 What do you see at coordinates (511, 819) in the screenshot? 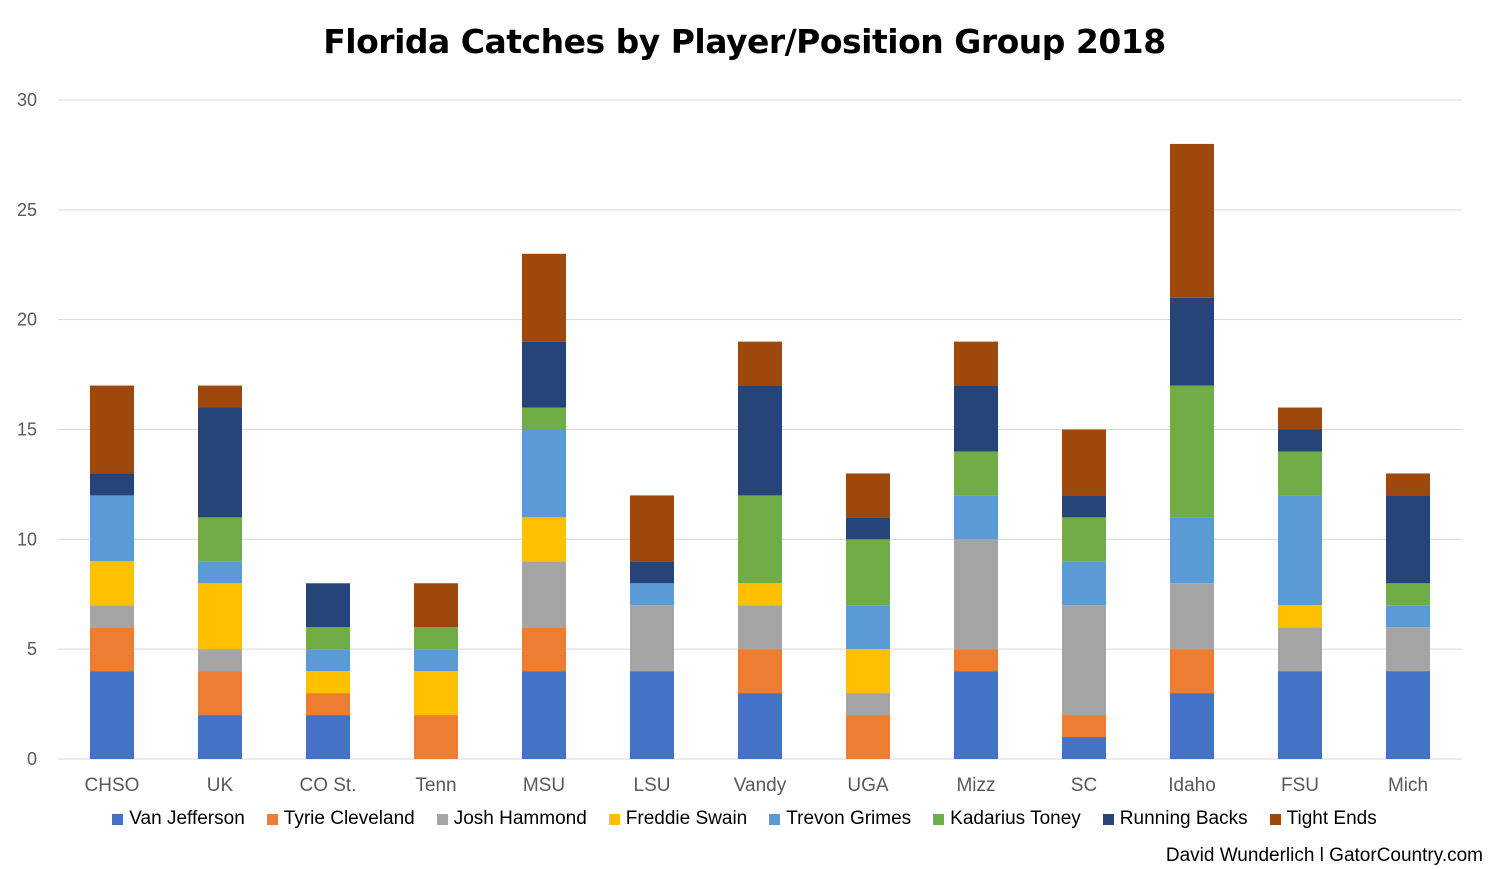
I see `legend-item: Josh Hammond` at bounding box center [511, 819].